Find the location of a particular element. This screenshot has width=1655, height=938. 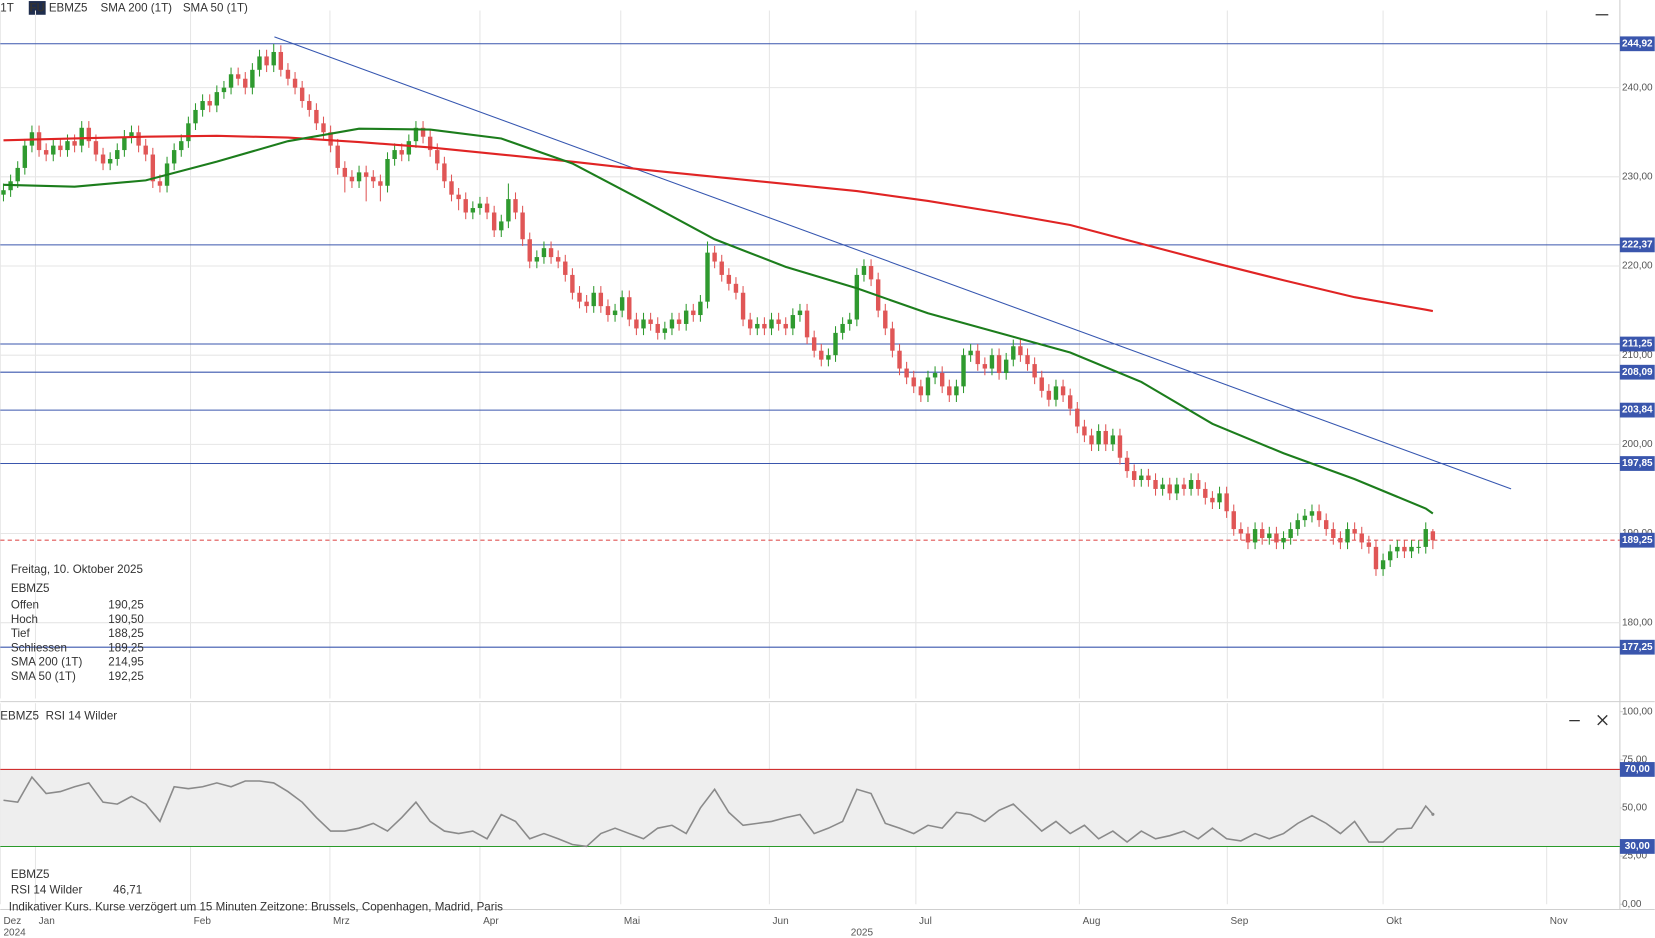

y-tick-label: 200,00 is located at coordinates (1637, 444).